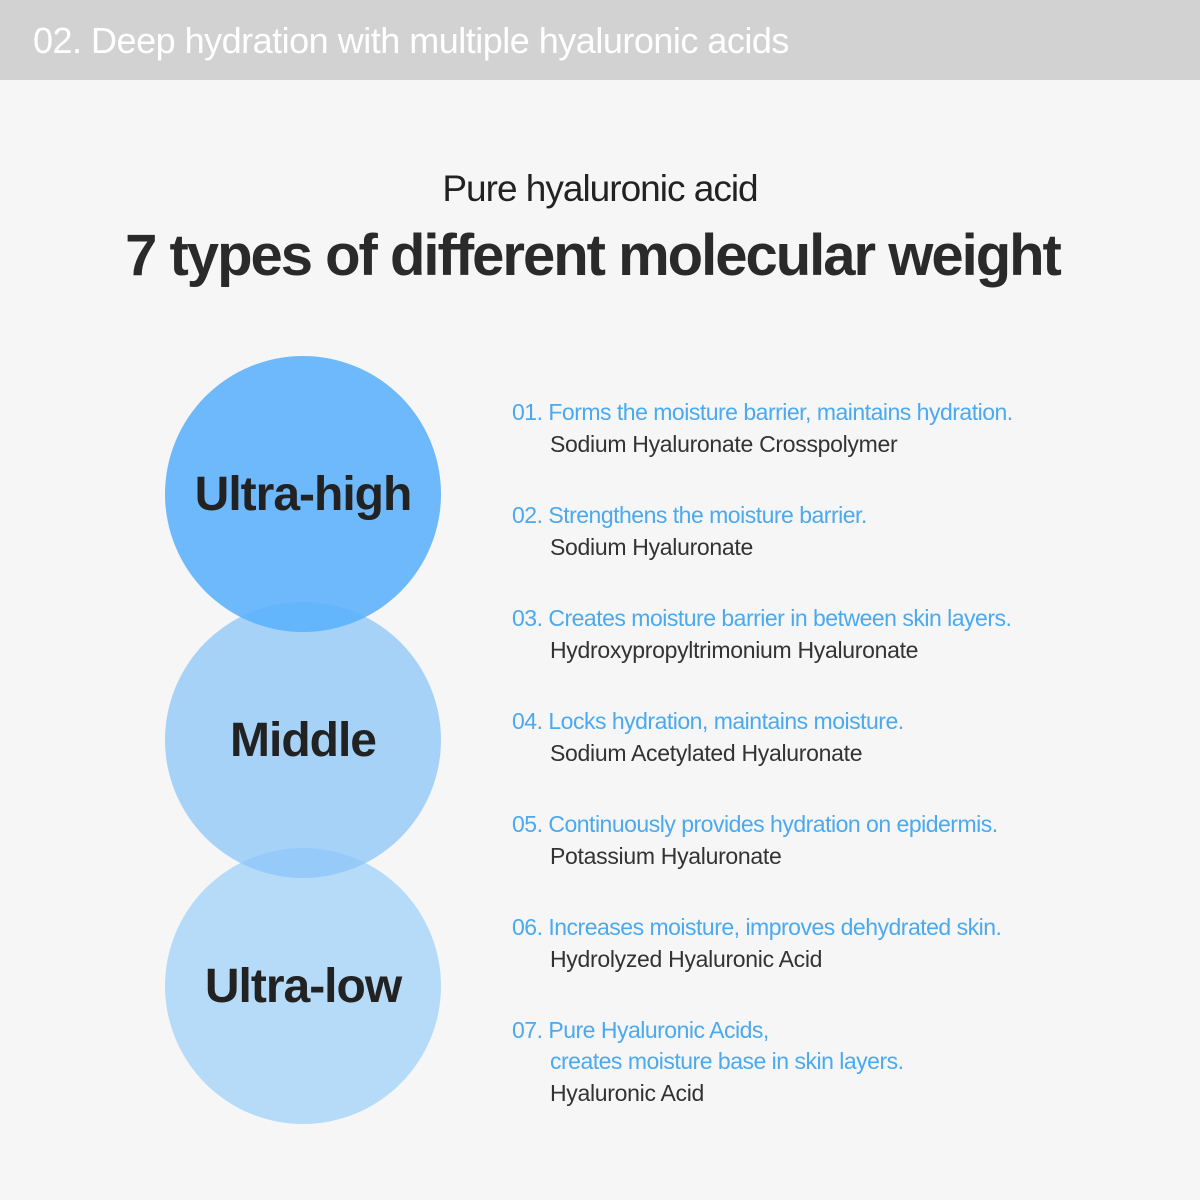  I want to click on benefit: 07. Pure Hyaluronic Acids,, so click(640, 1030).